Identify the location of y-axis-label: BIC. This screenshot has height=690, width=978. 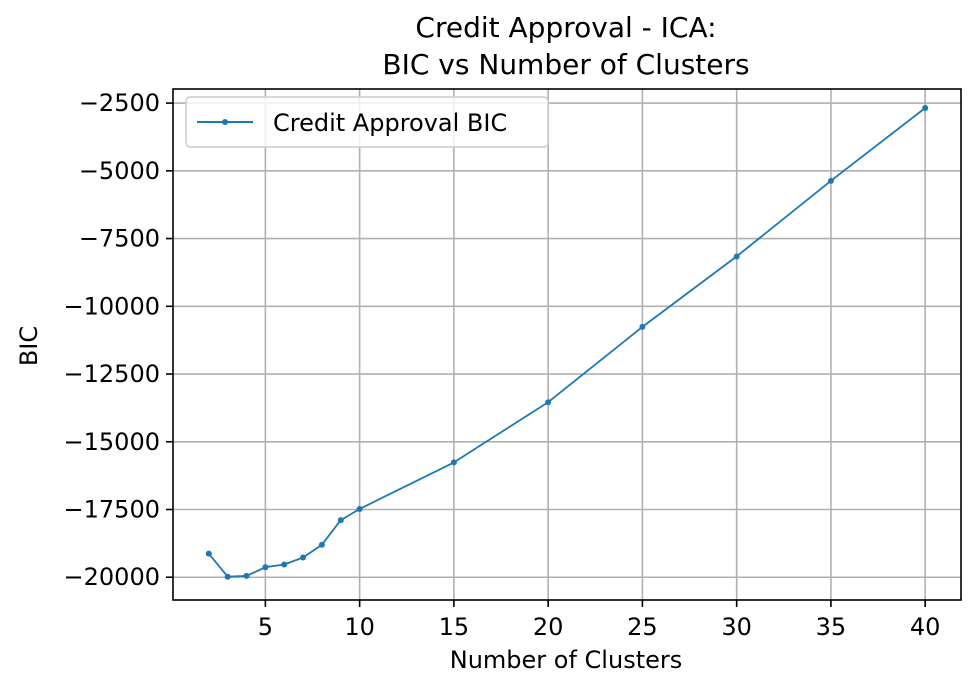
(29, 346).